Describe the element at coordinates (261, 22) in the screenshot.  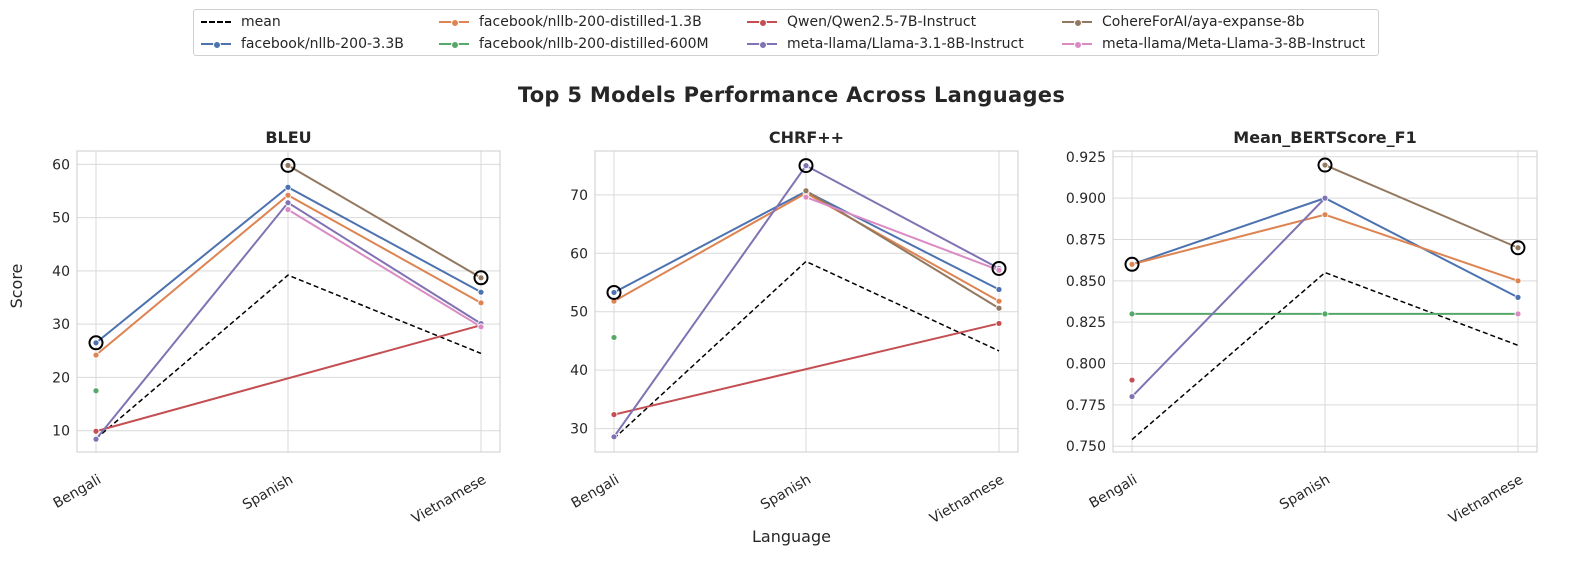
I see `legend-label: mean` at that location.